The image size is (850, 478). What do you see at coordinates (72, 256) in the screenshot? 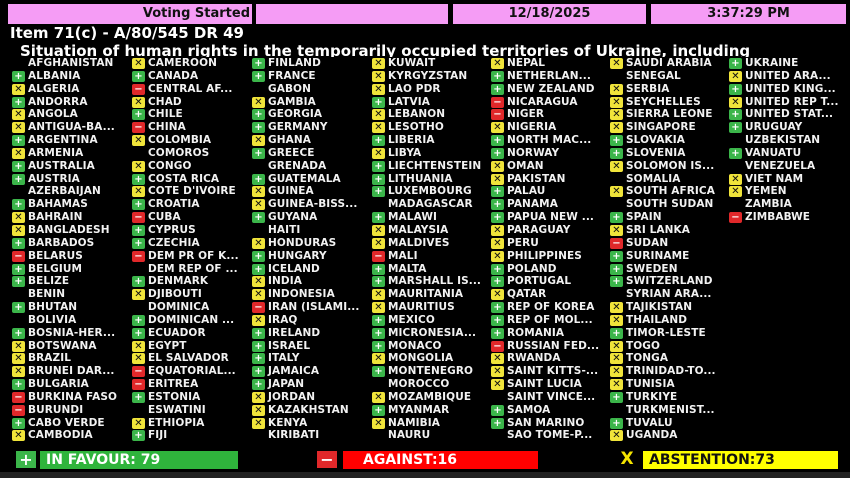
I see `country-vote-row: − BELARUS` at bounding box center [72, 256].